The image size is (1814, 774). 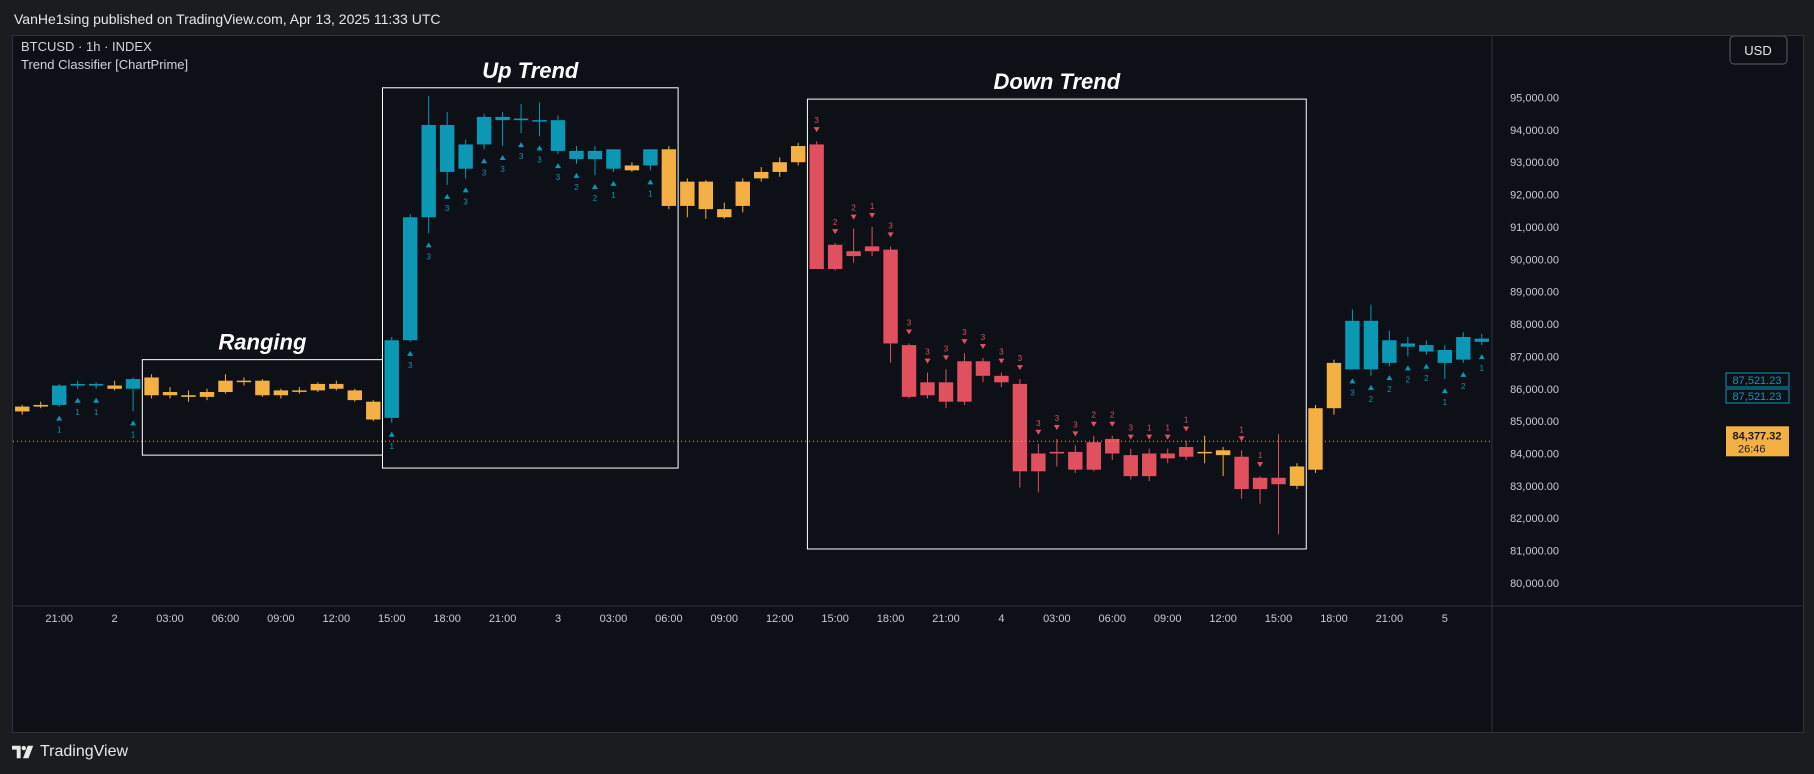 What do you see at coordinates (1534, 357) in the screenshot?
I see `y-tick-label: 87,000.00` at bounding box center [1534, 357].